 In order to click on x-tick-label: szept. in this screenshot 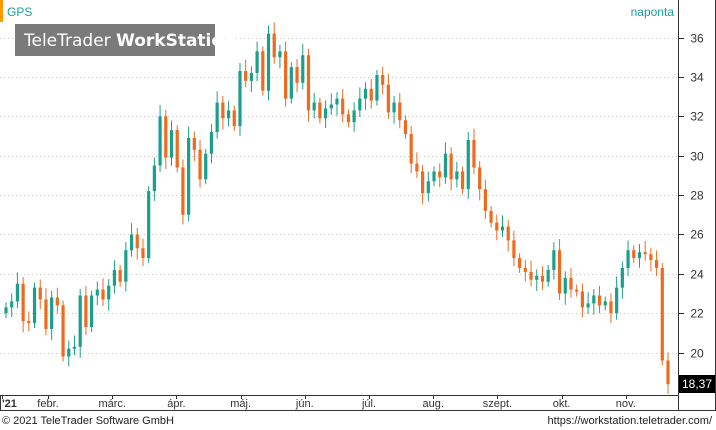, I will do `click(497, 404)`.